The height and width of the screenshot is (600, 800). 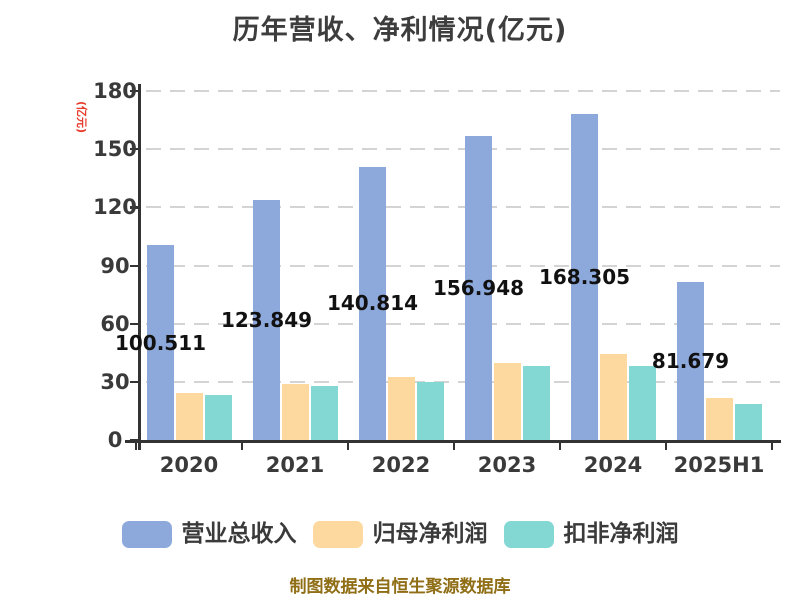 I want to click on y-tick-label: 30, so click(x=115, y=381).